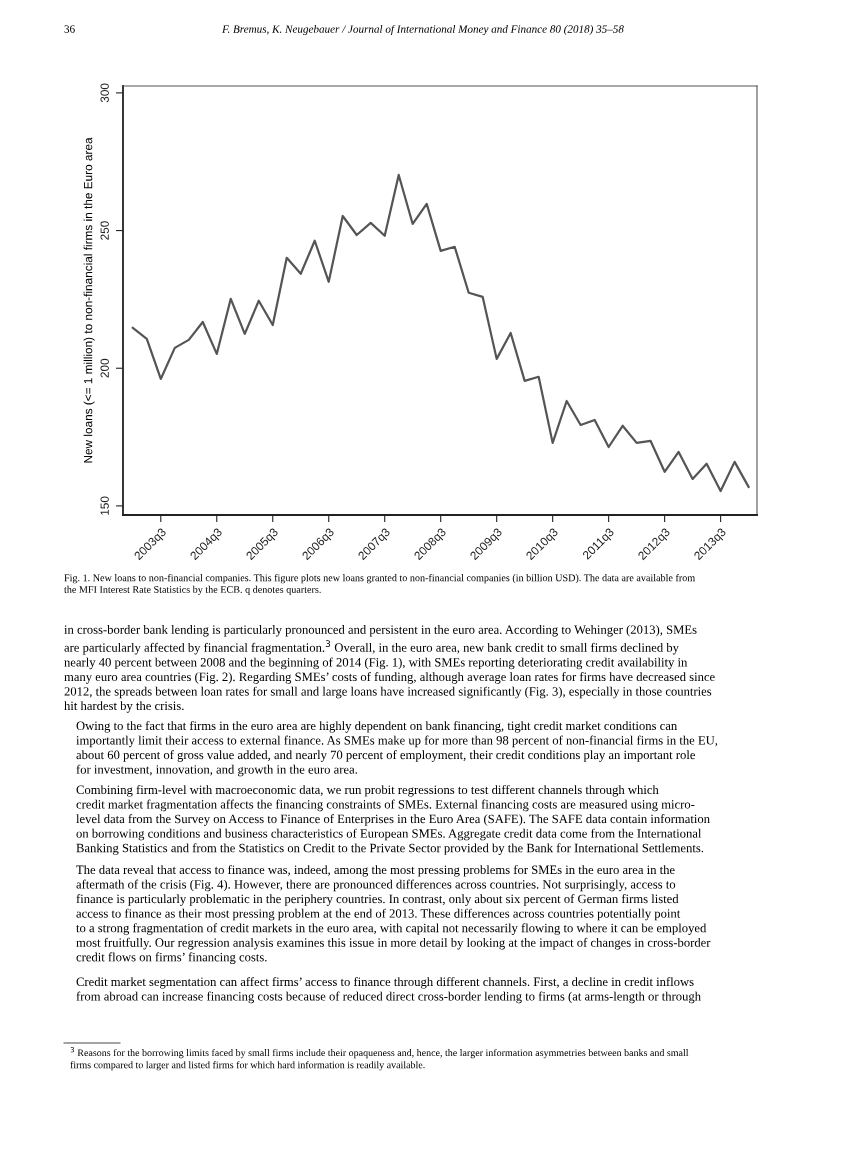  I want to click on text: Combining firm-level with macroeconomic data, we run probit regressions to test different channels through which credit market fragmentation affects the financing constraints of SMEs. External financing costs are measured using micro- level data from the Survey on Access to Finance of Enterprises in the Euro Area (SAFE). The SAFE data contain information on borrowing conditions and business characteristics of European SMEs. Aggregate credit data come from the International Banking Statistics and from the Statistics on Credit to the Private Sector provided by the Bank for International Settlements., so click(393, 820).